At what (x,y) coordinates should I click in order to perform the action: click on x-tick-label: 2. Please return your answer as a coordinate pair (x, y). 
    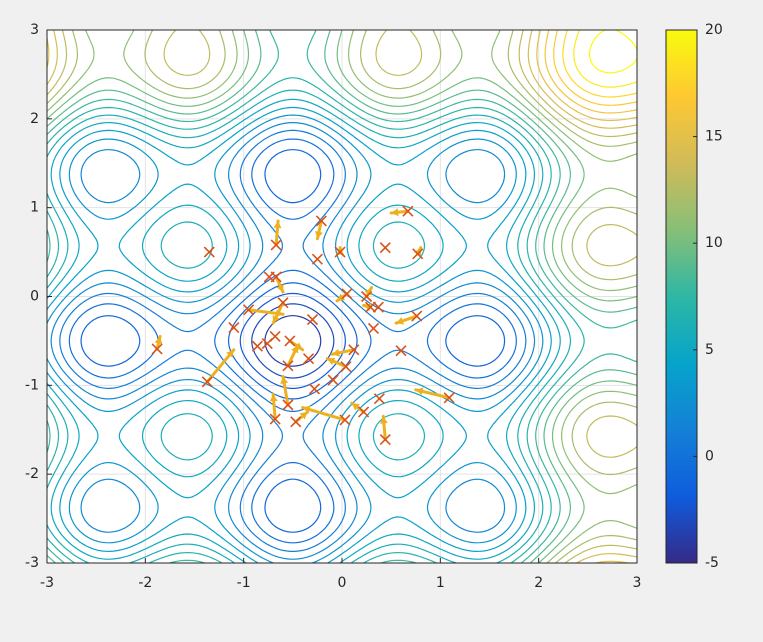
    Looking at the image, I should click on (538, 583).